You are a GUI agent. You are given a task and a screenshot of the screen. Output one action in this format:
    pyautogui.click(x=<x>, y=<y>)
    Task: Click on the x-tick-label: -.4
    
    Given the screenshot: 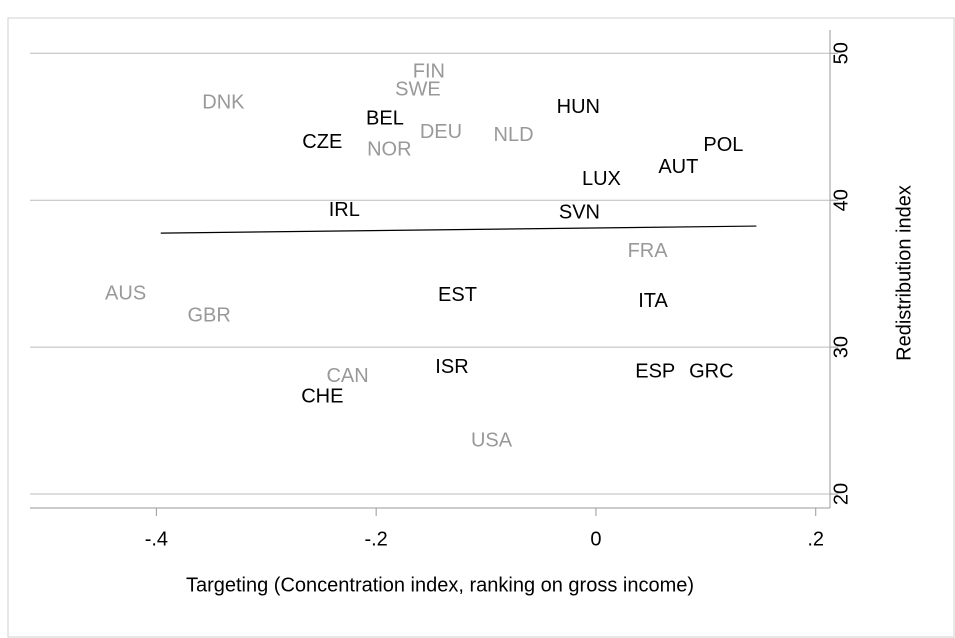 What is the action you would take?
    pyautogui.click(x=156, y=539)
    